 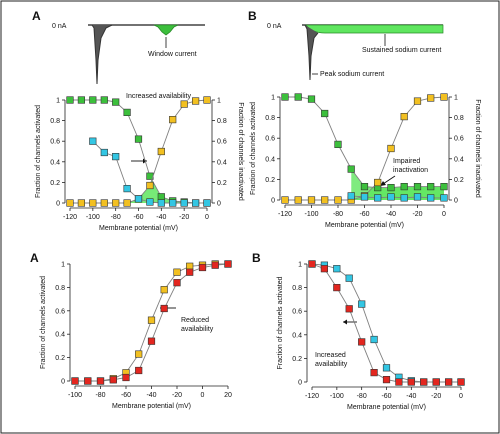 What do you see at coordinates (364, 214) in the screenshot?
I see `mid-b-x-tick-label: -60` at bounding box center [364, 214].